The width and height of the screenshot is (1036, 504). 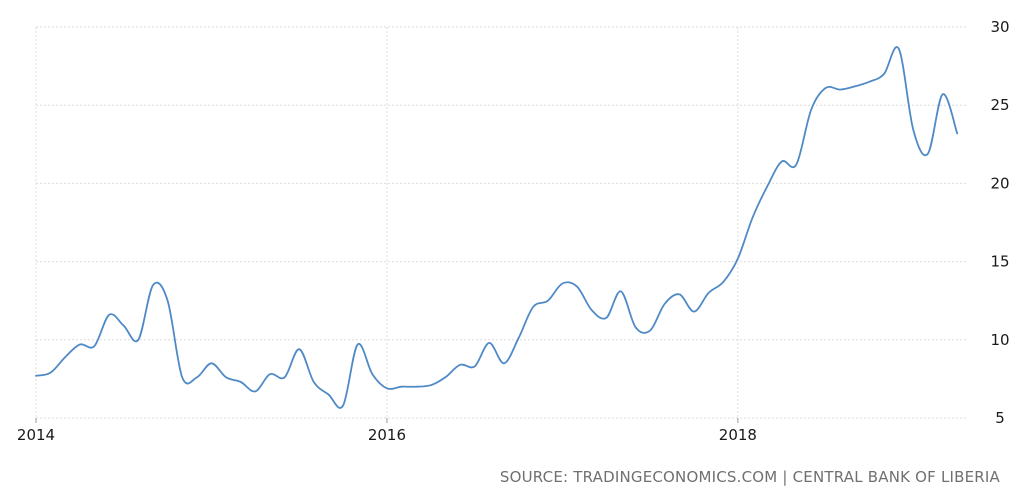 I want to click on y-tick-label: 10, so click(x=999, y=340).